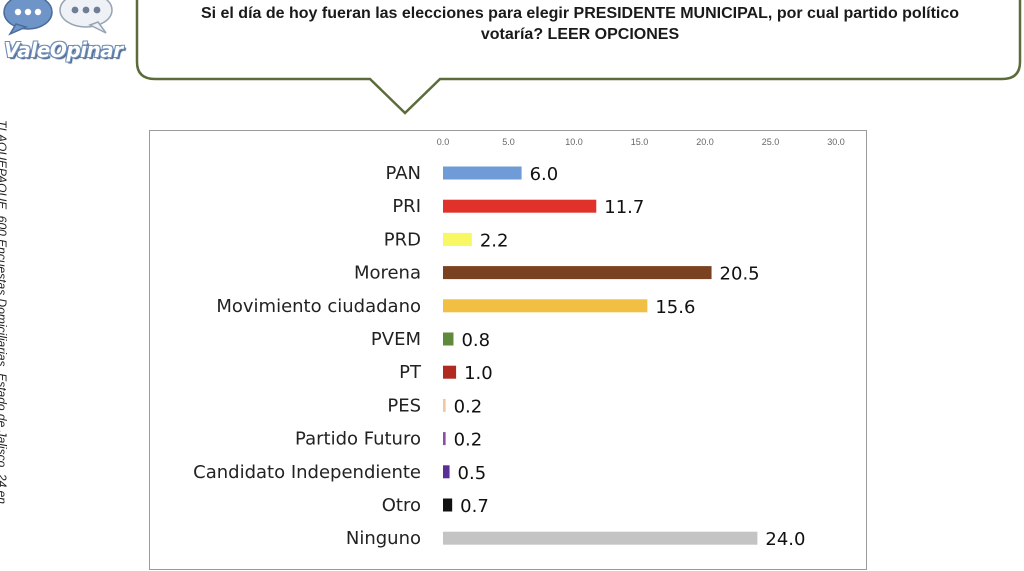 This screenshot has height=571, width=1024. What do you see at coordinates (544, 174) in the screenshot?
I see `value-label: 6.0` at bounding box center [544, 174].